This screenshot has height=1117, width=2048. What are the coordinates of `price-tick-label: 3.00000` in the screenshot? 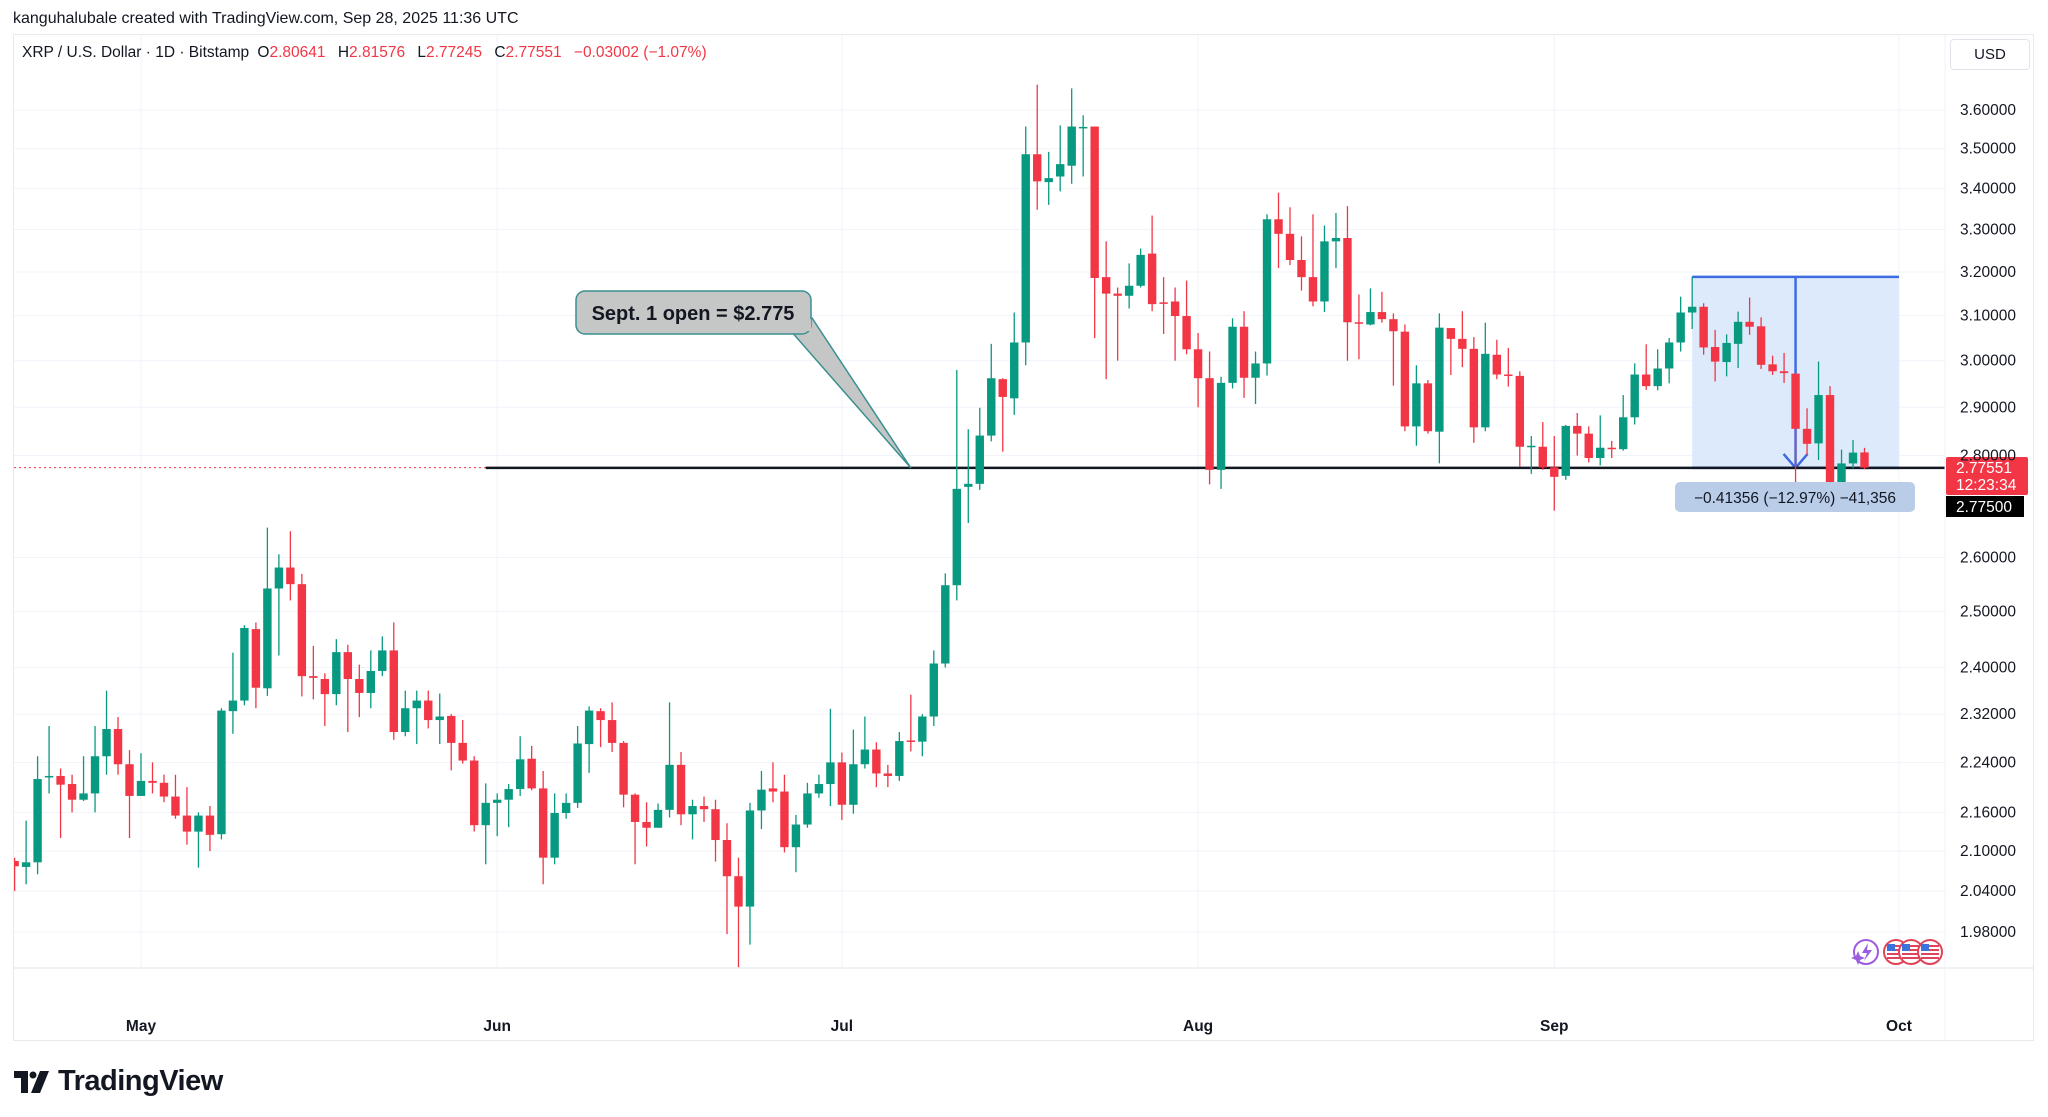 It's located at (1988, 361).